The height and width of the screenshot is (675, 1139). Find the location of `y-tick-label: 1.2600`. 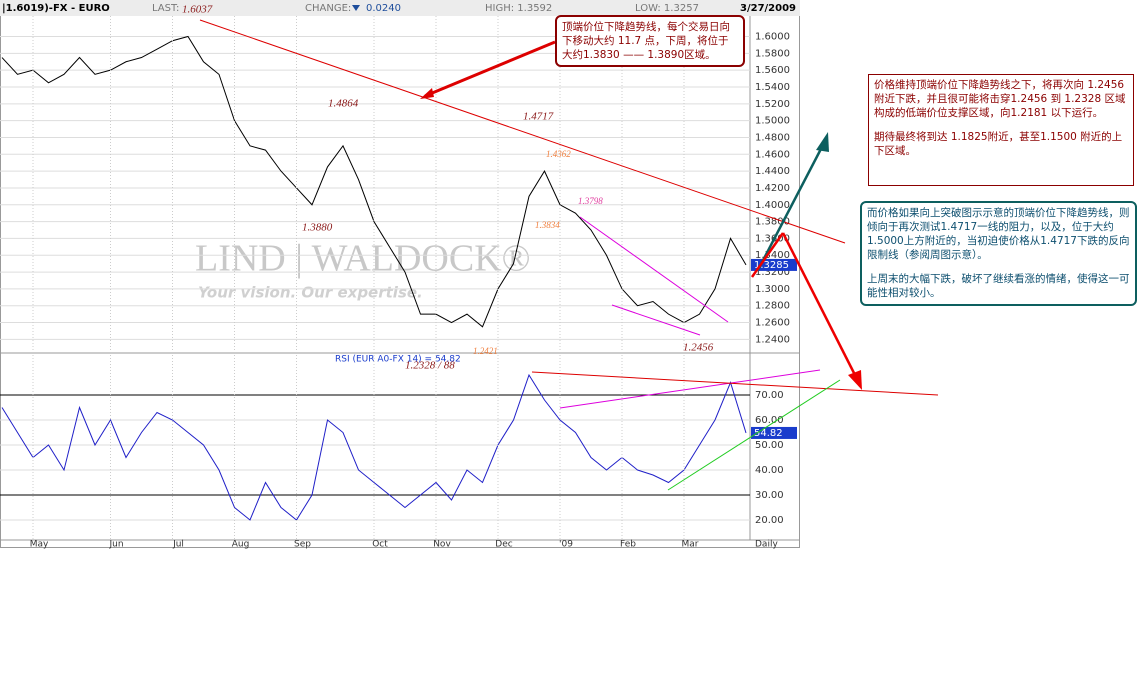

y-tick-label: 1.2600 is located at coordinates (772, 323).